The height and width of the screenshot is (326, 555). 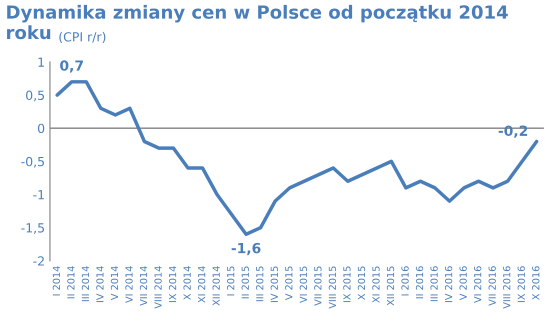 What do you see at coordinates (187, 283) in the screenshot?
I see `x-tick-label: X 2014` at bounding box center [187, 283].